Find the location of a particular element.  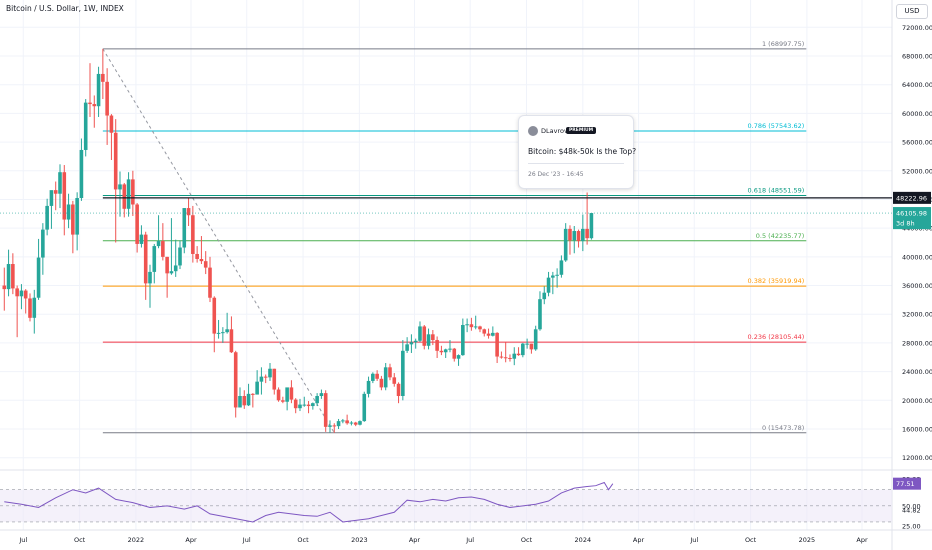

price-tick-label: 64000.00 is located at coordinates (917, 85).